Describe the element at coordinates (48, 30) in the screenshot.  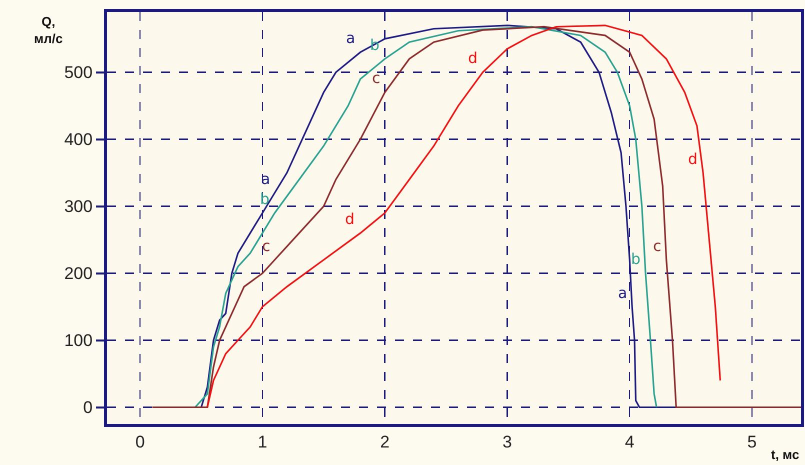
I see `y-axis-title: Q, мл/с` at that location.